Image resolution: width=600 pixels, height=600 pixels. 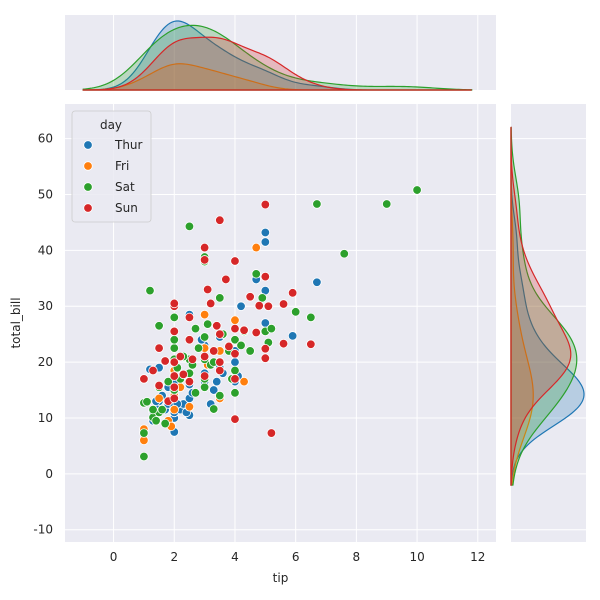 What do you see at coordinates (45, 250) in the screenshot?
I see `y-tick-label: 40` at bounding box center [45, 250].